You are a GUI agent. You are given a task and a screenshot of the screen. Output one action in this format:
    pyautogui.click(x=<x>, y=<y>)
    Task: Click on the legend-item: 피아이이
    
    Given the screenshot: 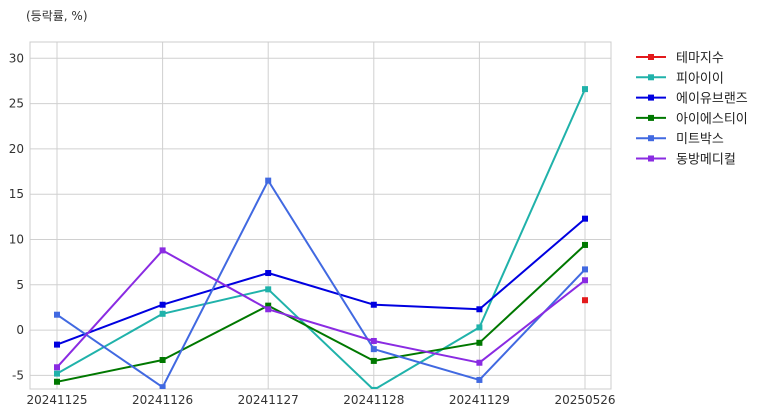 What is the action you would take?
    pyautogui.click(x=680, y=78)
    